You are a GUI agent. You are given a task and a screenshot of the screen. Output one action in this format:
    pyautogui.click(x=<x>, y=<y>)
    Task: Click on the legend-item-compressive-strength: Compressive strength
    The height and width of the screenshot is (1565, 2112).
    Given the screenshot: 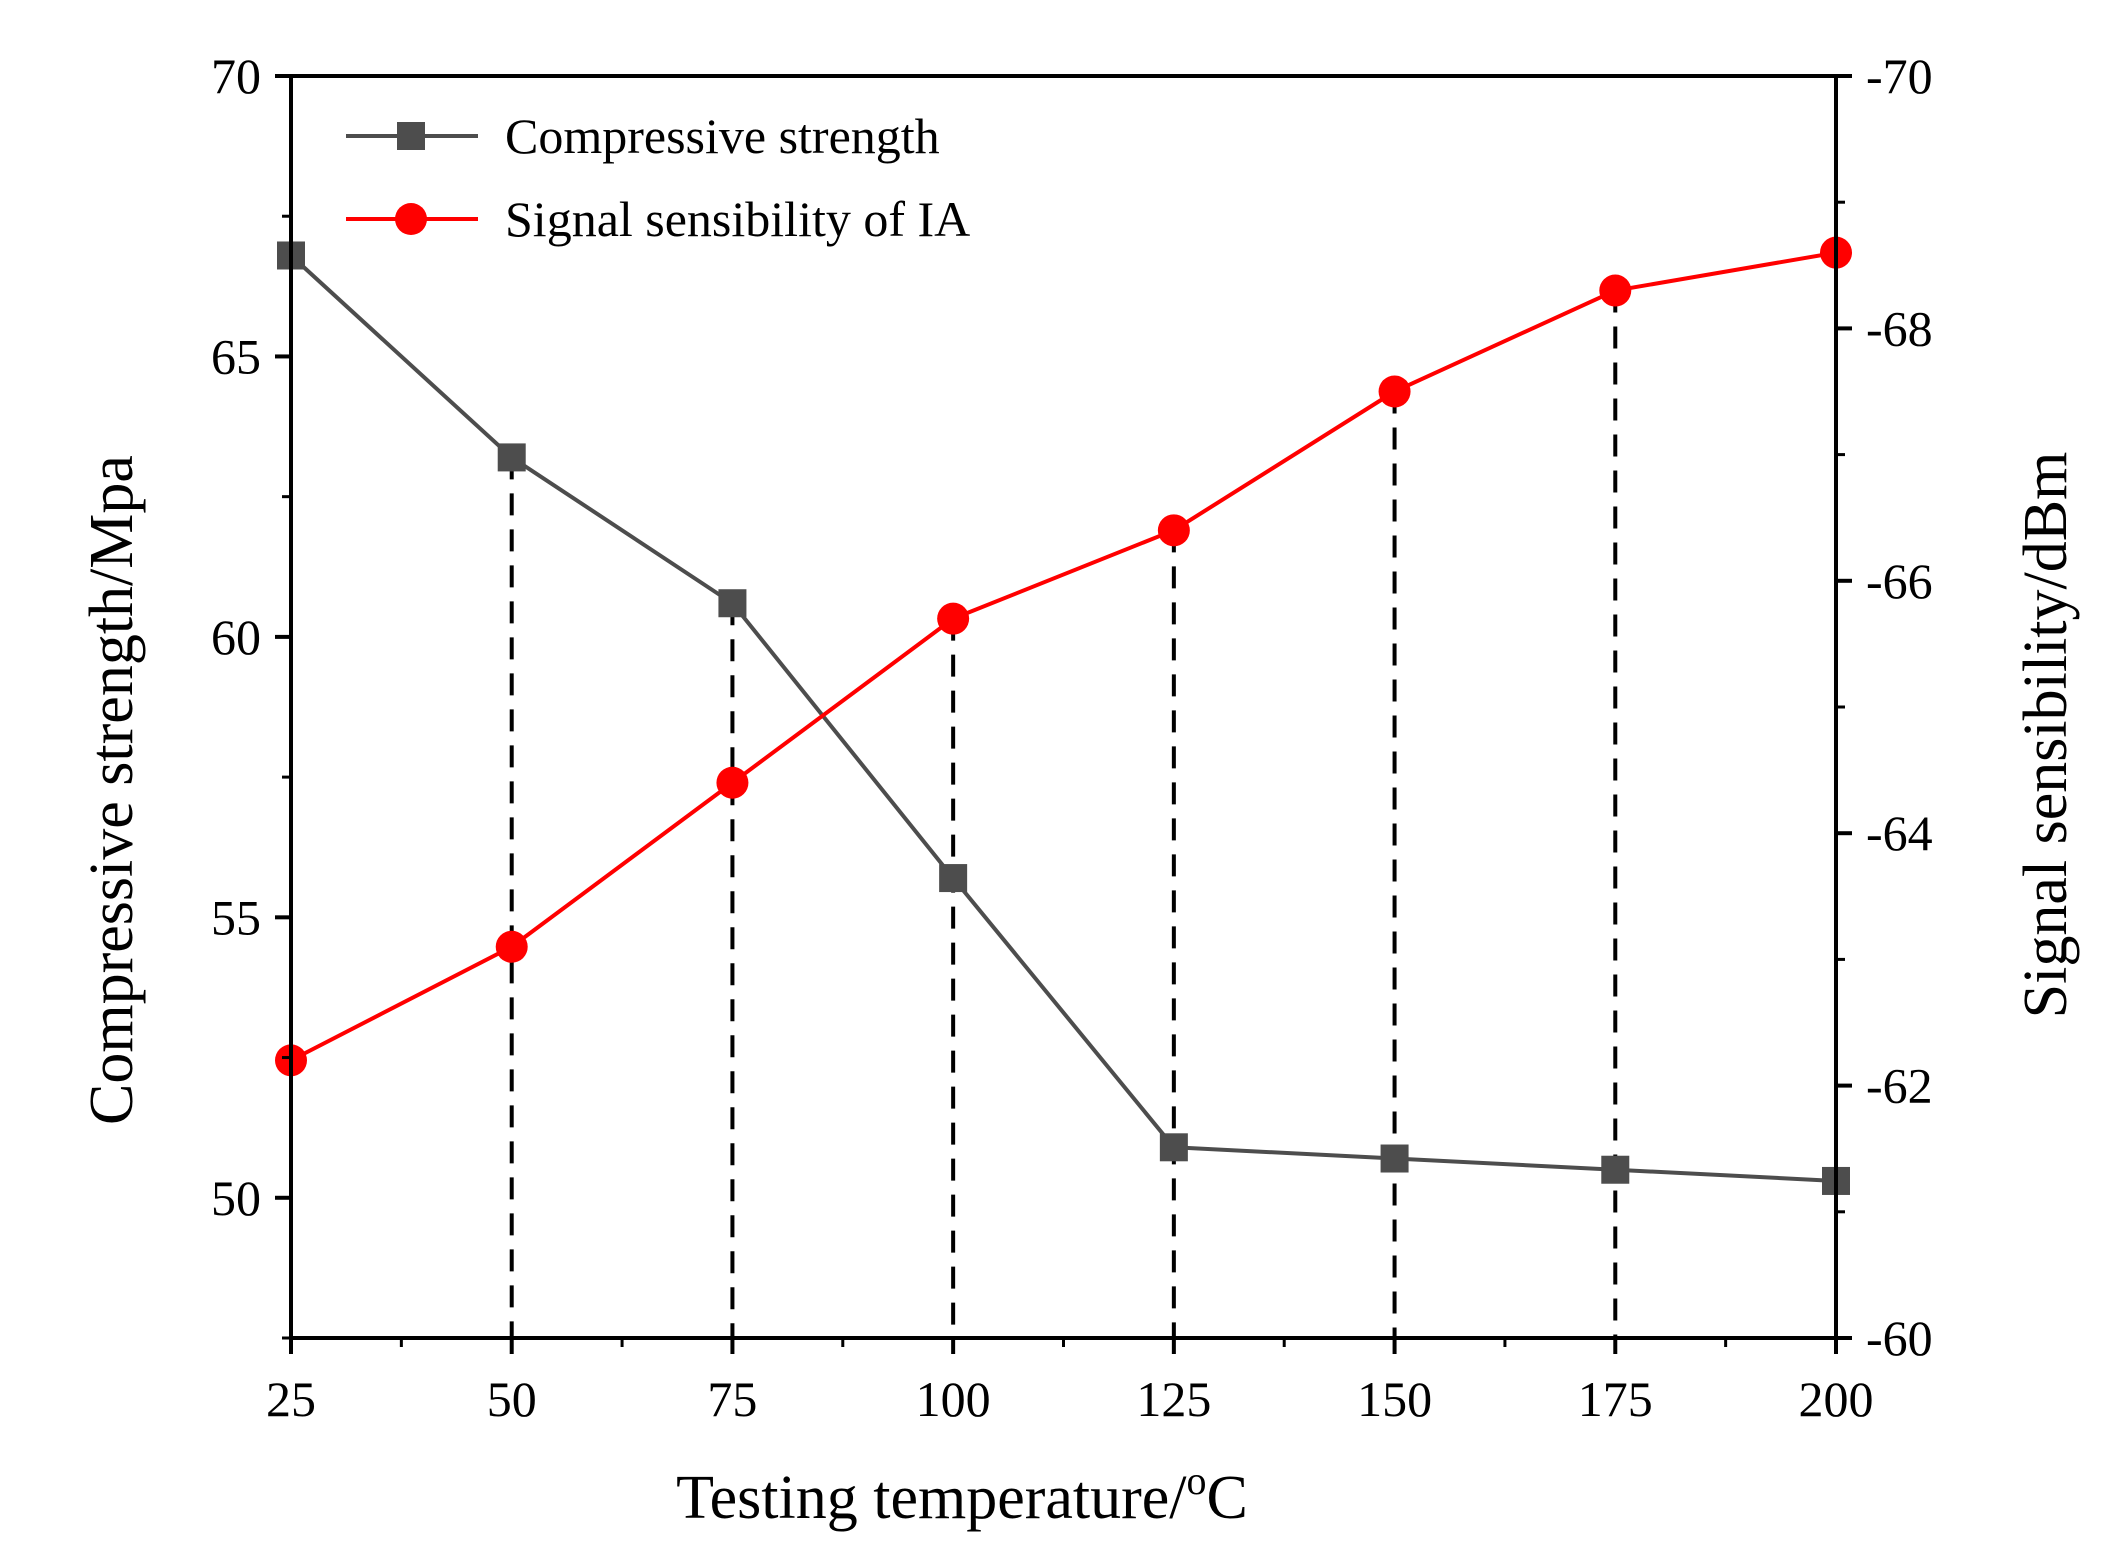 What is the action you would take?
    pyautogui.click(x=643, y=136)
    